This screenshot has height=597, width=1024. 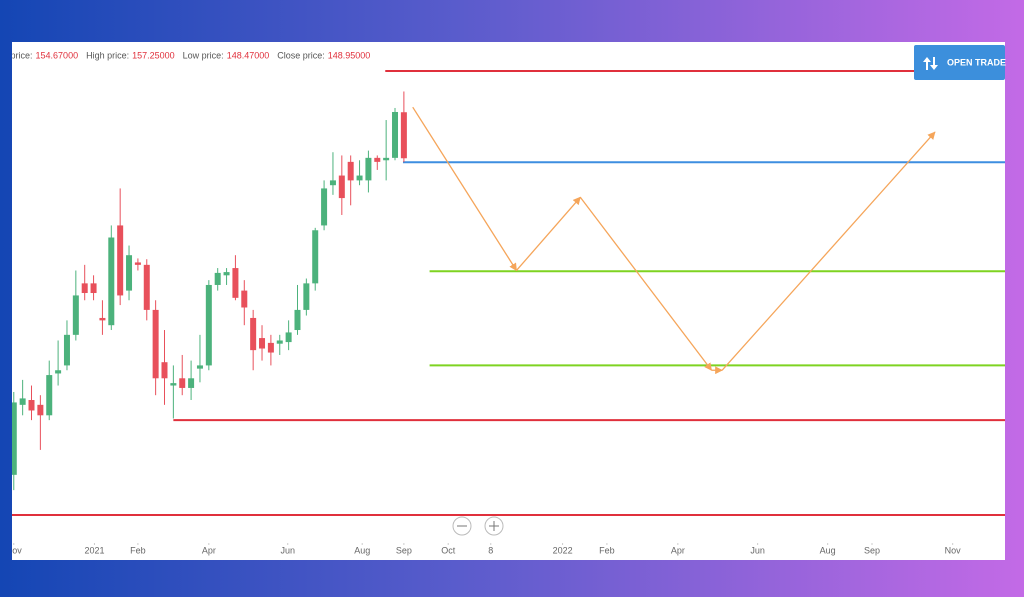 I want to click on open-trade-button: OPEN TRADE, so click(x=960, y=62).